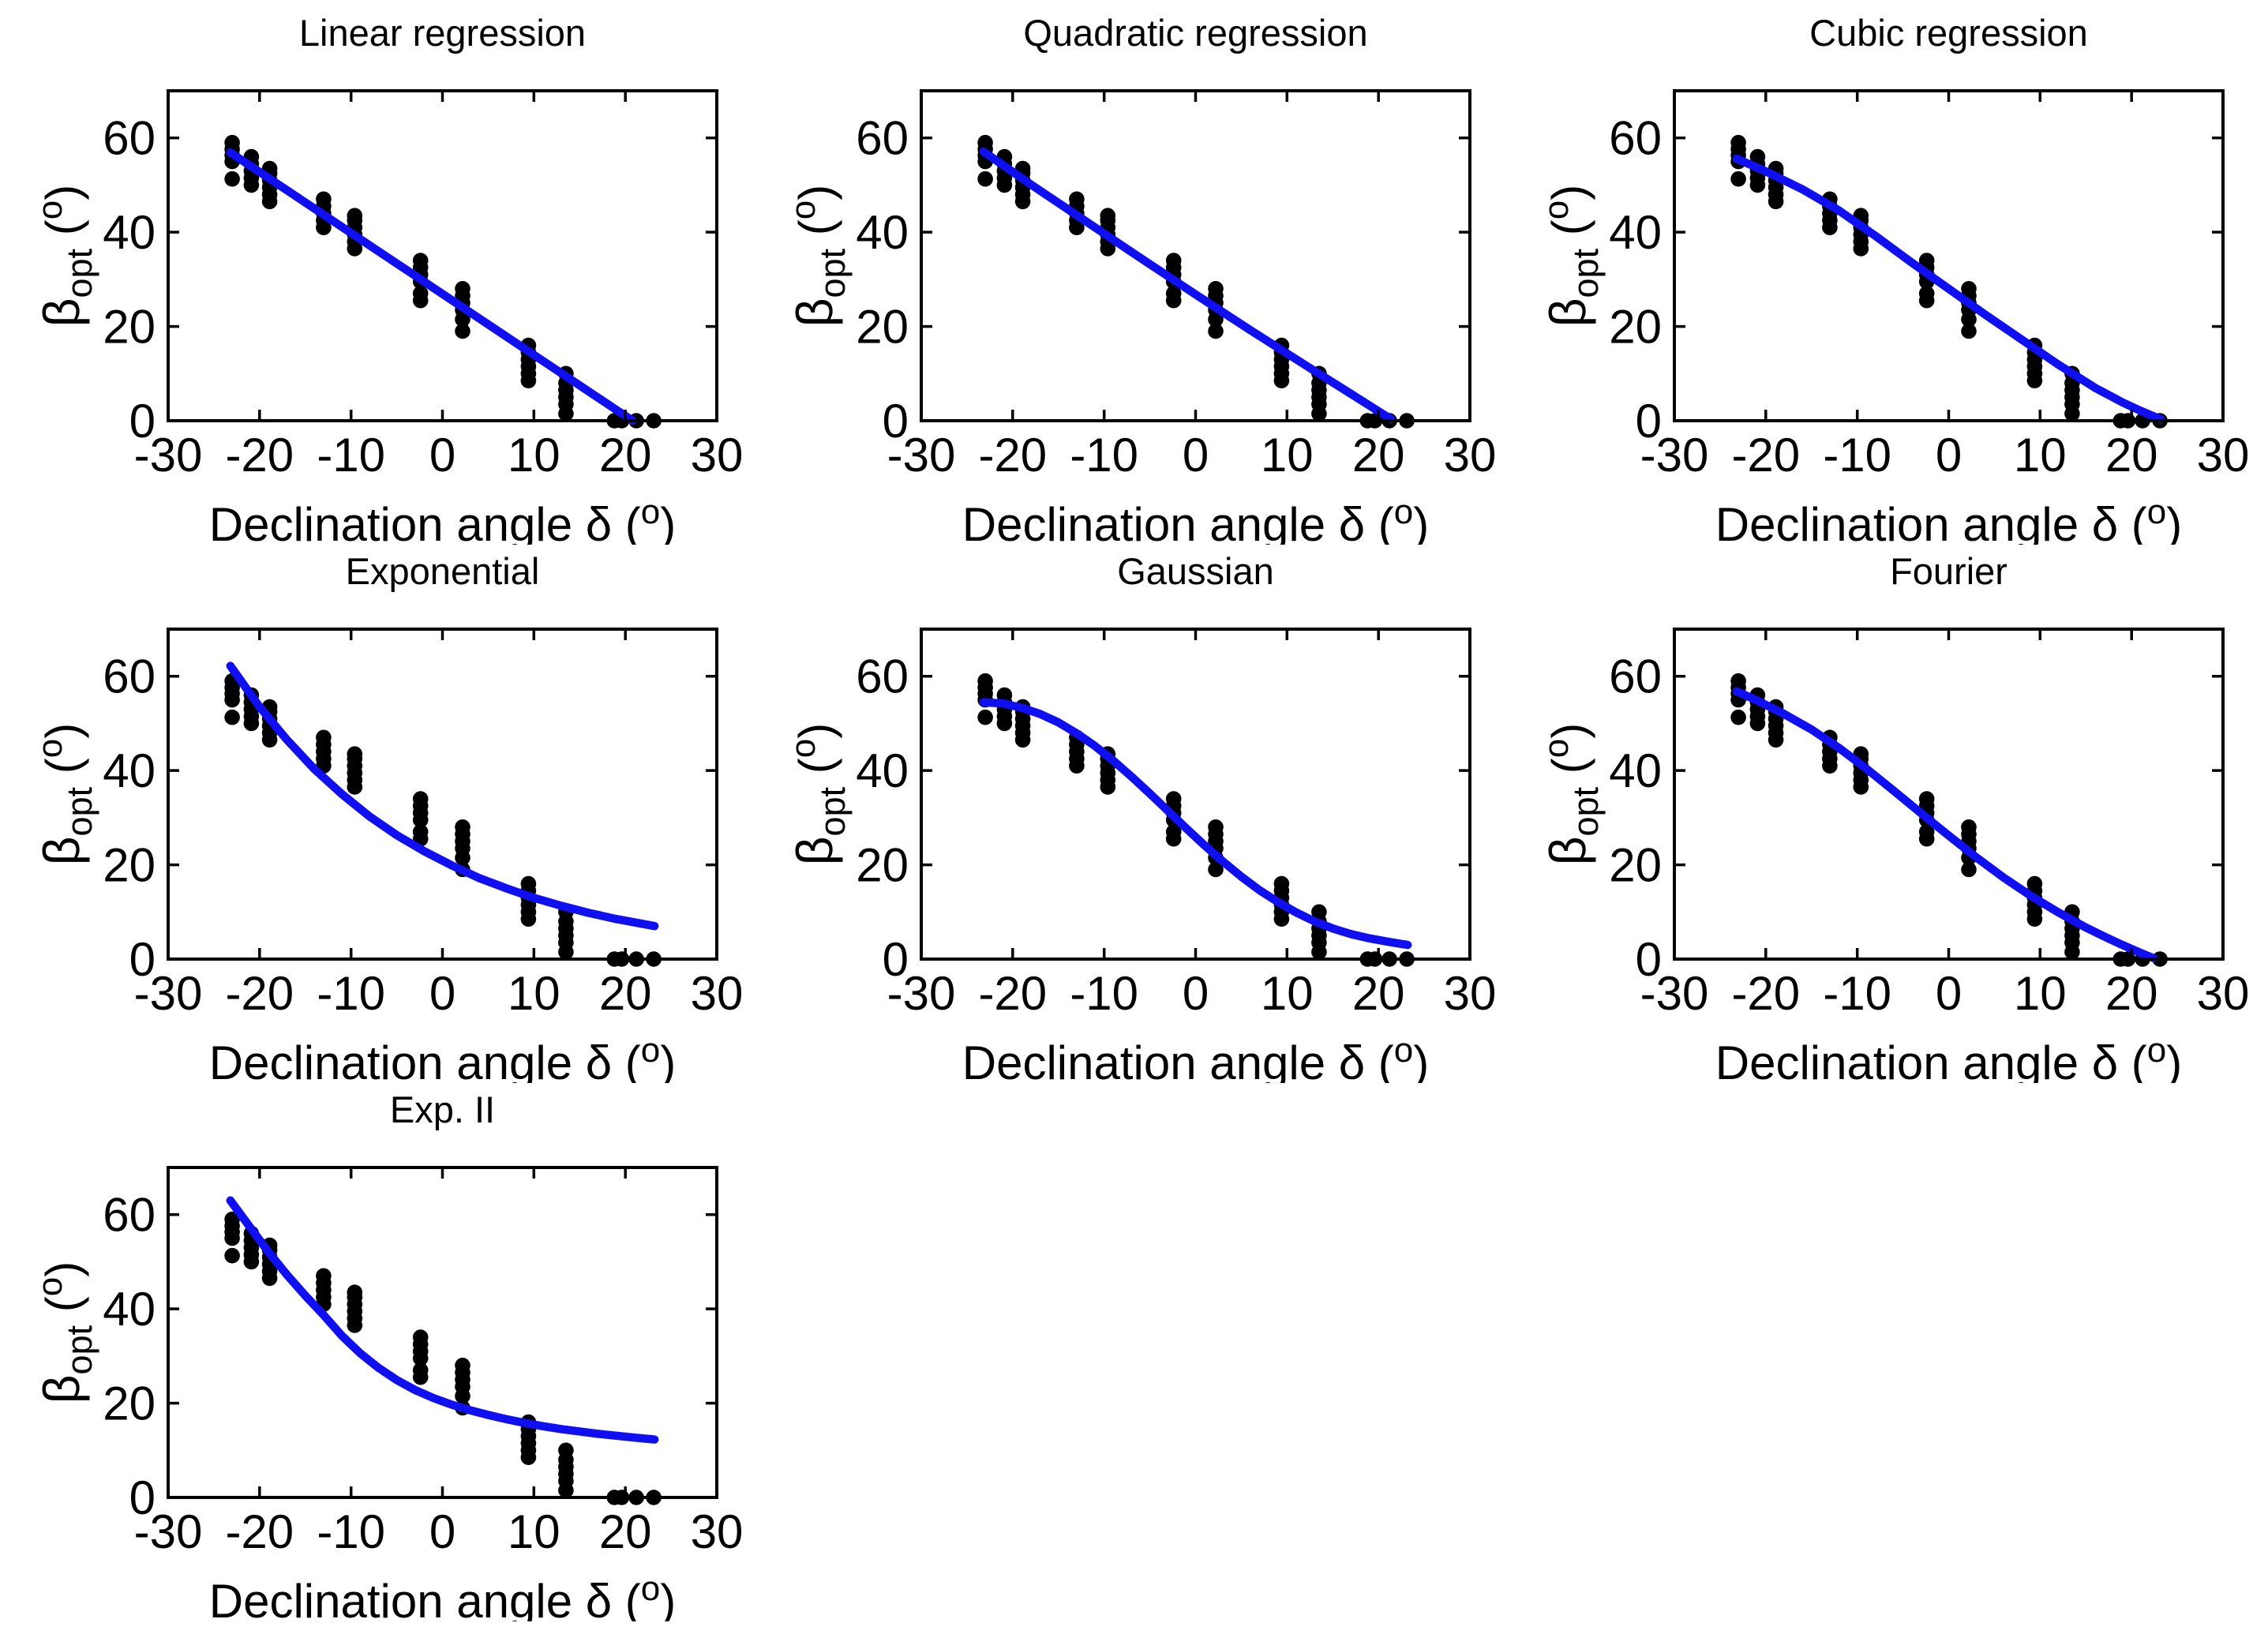  I want to click on y-axis-label: βopt (o), so click(1571, 256).